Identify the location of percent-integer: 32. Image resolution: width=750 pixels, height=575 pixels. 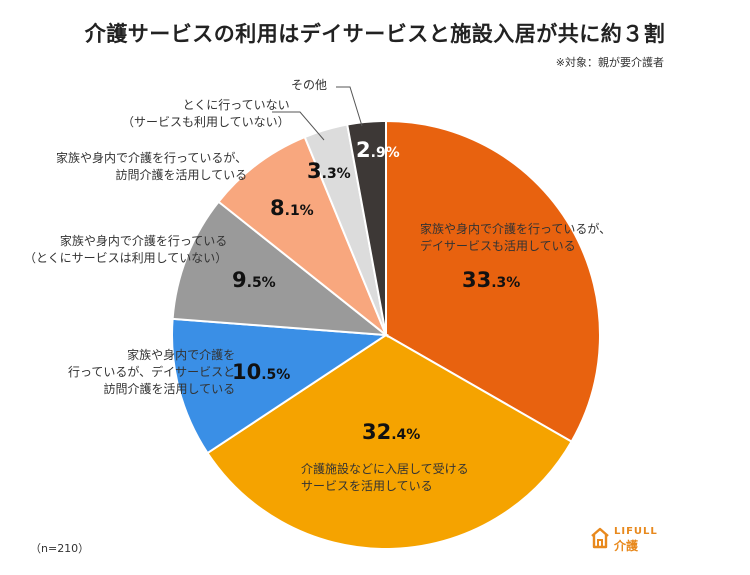
(377, 432).